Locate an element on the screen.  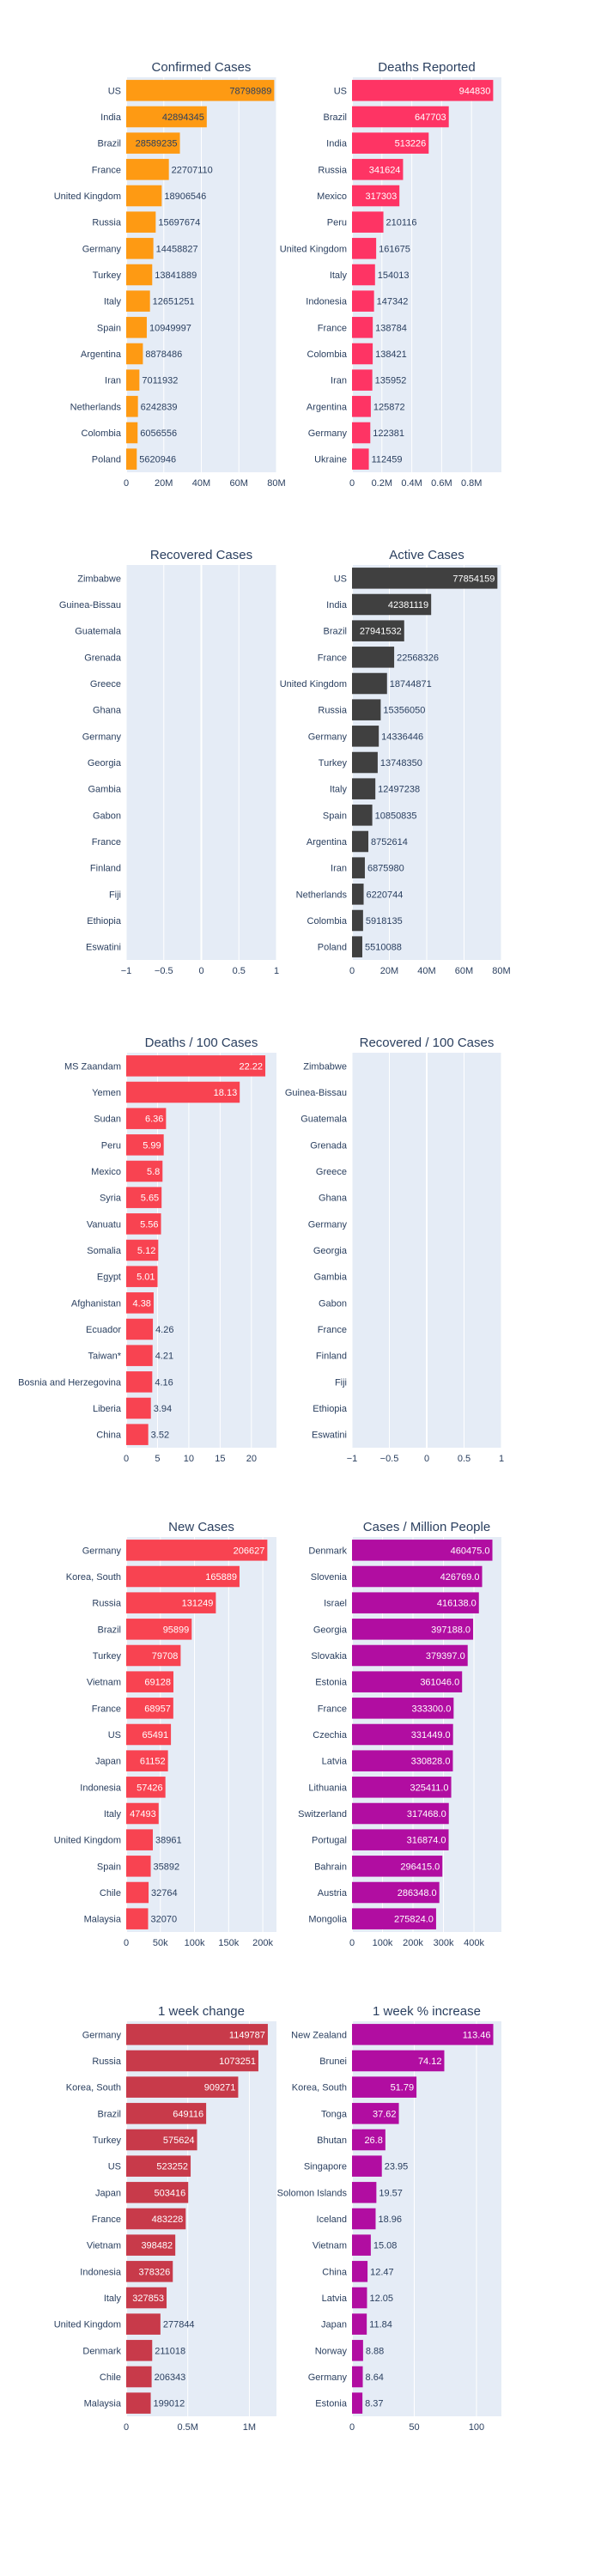
y-tick-label: Taiwan* is located at coordinates (104, 1357).